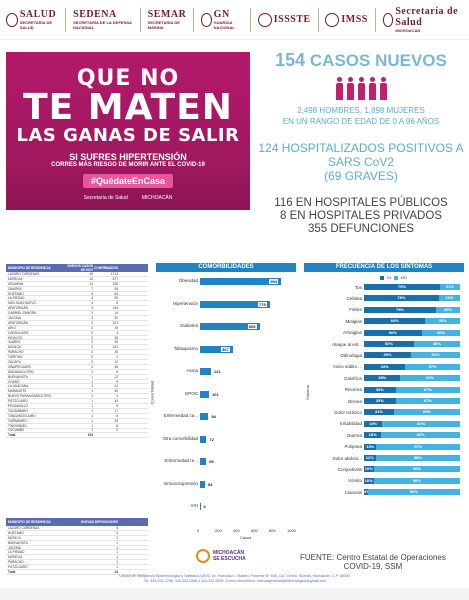  I want to click on table-cell: PÁTZCUARO, so click(18, 401).